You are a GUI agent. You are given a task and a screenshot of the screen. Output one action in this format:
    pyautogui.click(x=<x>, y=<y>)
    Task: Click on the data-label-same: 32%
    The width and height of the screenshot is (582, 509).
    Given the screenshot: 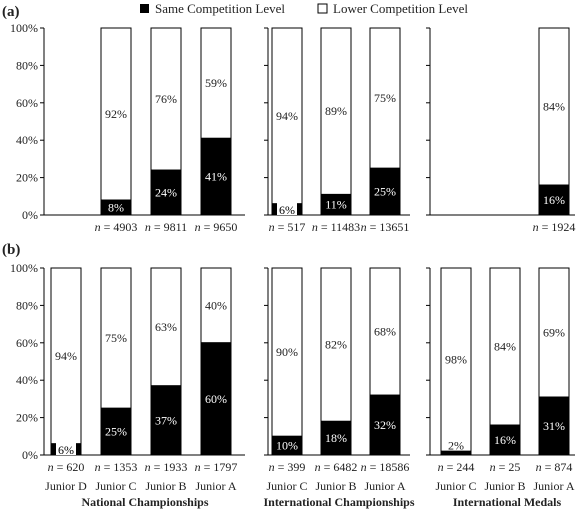 What is the action you would take?
    pyautogui.click(x=385, y=425)
    